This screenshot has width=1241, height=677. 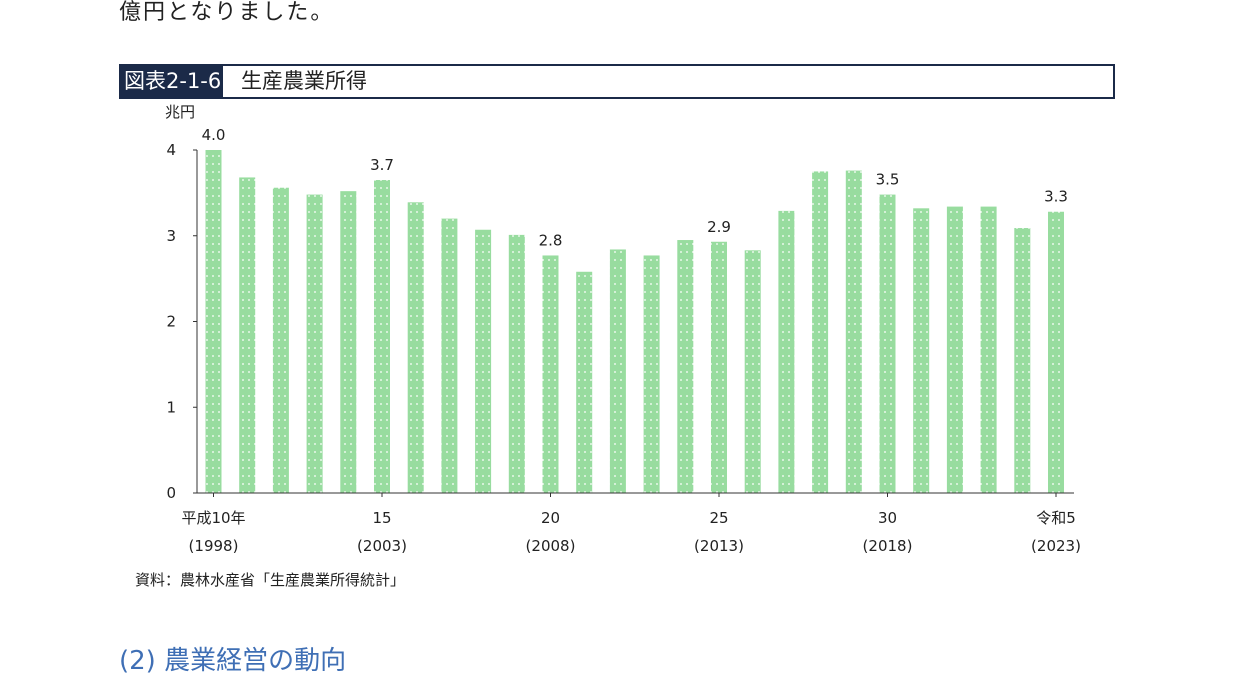 What do you see at coordinates (718, 518) in the screenshot?
I see `x-tick-era-label: 25` at bounding box center [718, 518].